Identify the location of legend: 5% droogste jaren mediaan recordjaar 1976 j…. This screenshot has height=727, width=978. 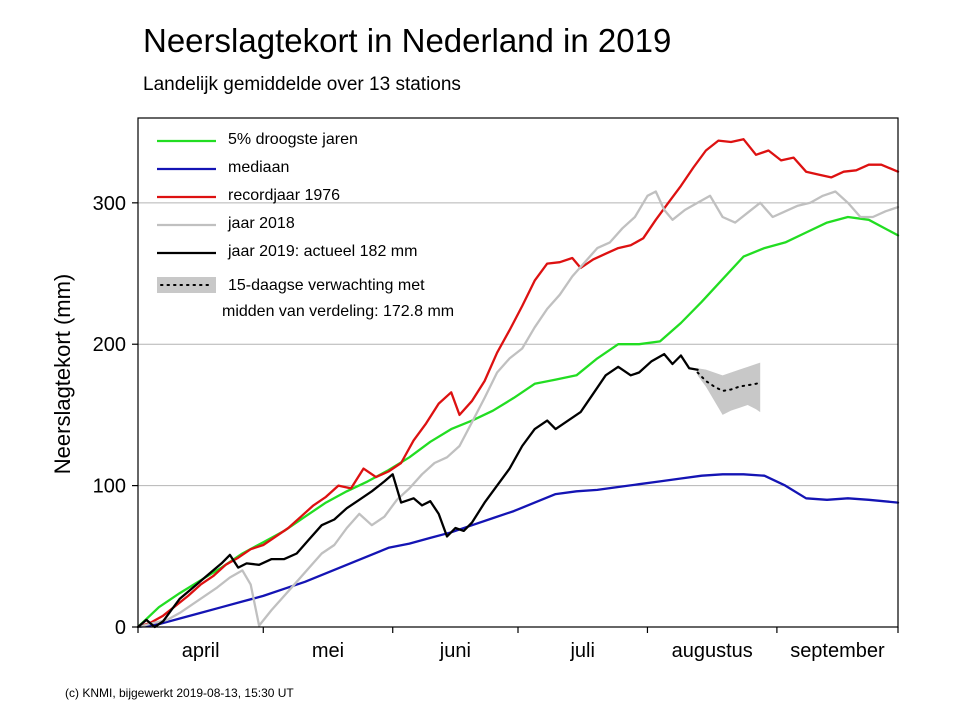
(305, 225).